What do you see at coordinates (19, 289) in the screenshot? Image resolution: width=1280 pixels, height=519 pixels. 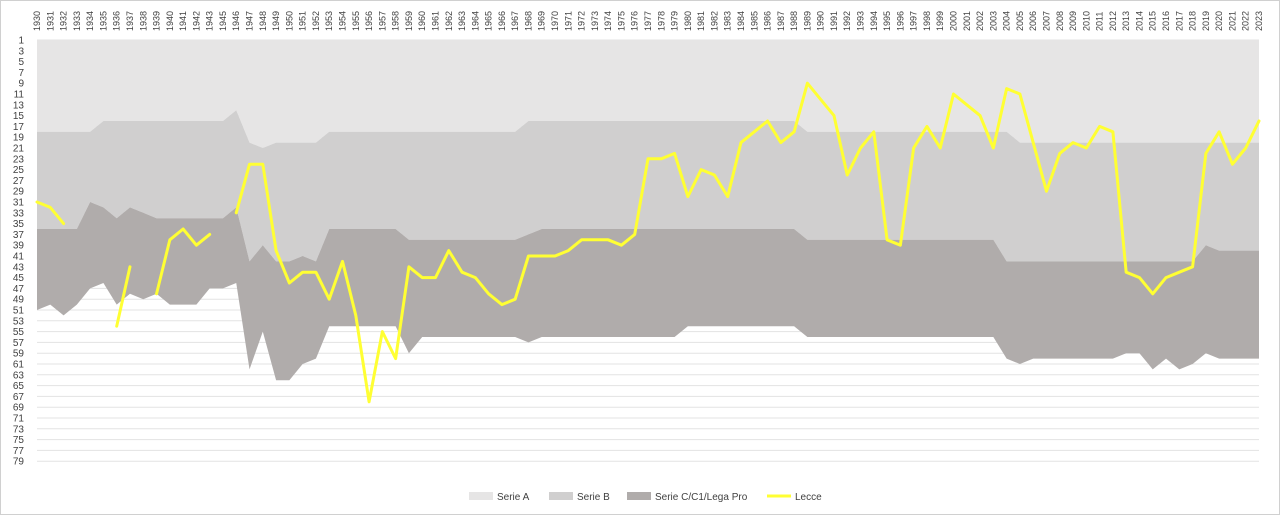 I see `y-tick-label: 47` at bounding box center [19, 289].